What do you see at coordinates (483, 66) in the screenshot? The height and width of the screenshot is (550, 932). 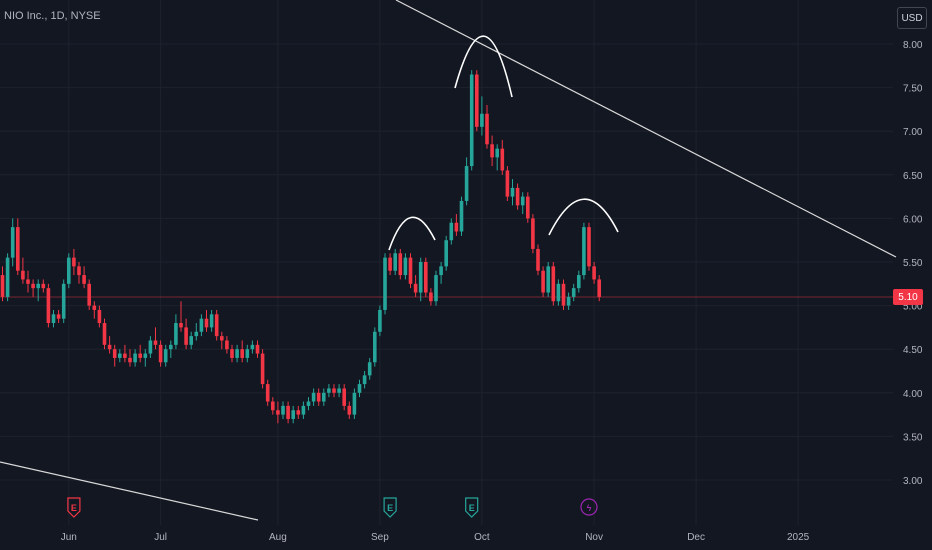 I see `head-arc` at bounding box center [483, 66].